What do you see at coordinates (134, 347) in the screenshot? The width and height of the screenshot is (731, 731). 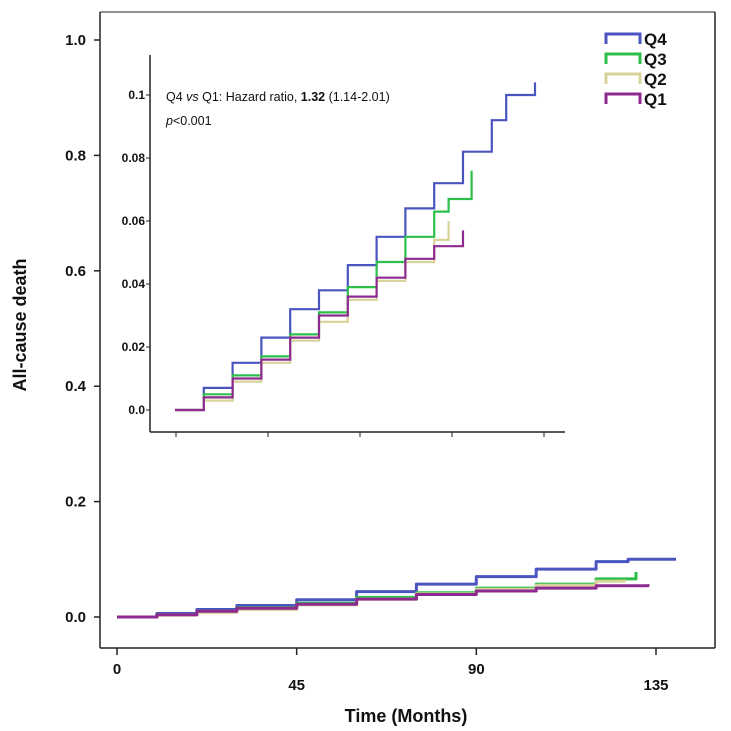 I see `inset-y-tick-label: 0.02` at bounding box center [134, 347].